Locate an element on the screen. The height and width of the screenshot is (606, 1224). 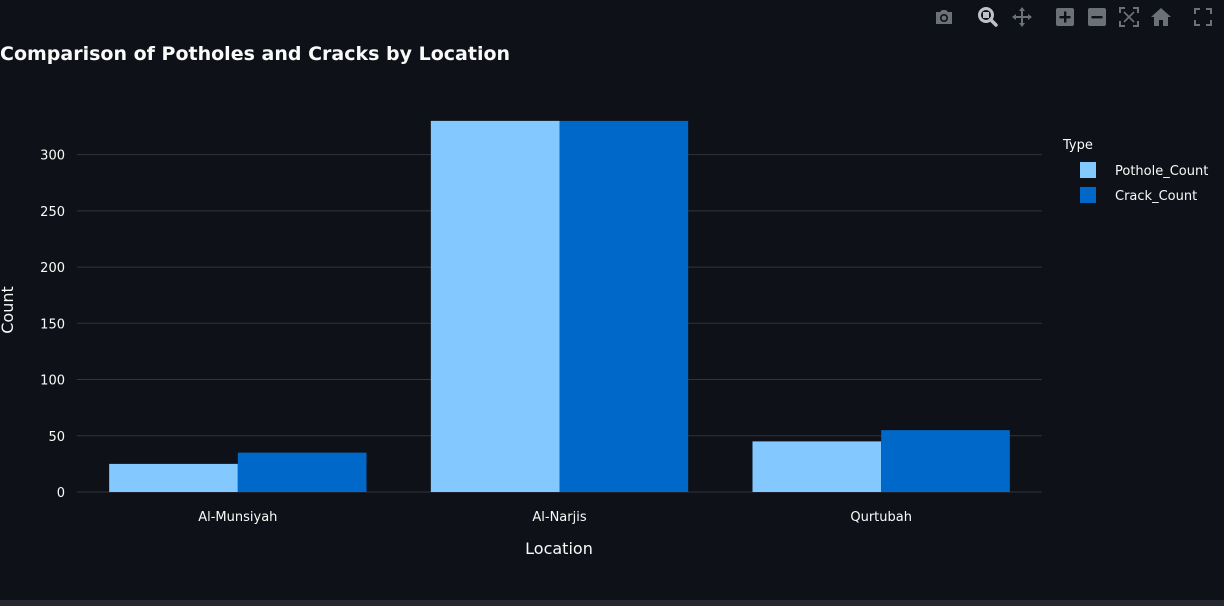
legend-item-crack: Crack_Count is located at coordinates (1138, 195).